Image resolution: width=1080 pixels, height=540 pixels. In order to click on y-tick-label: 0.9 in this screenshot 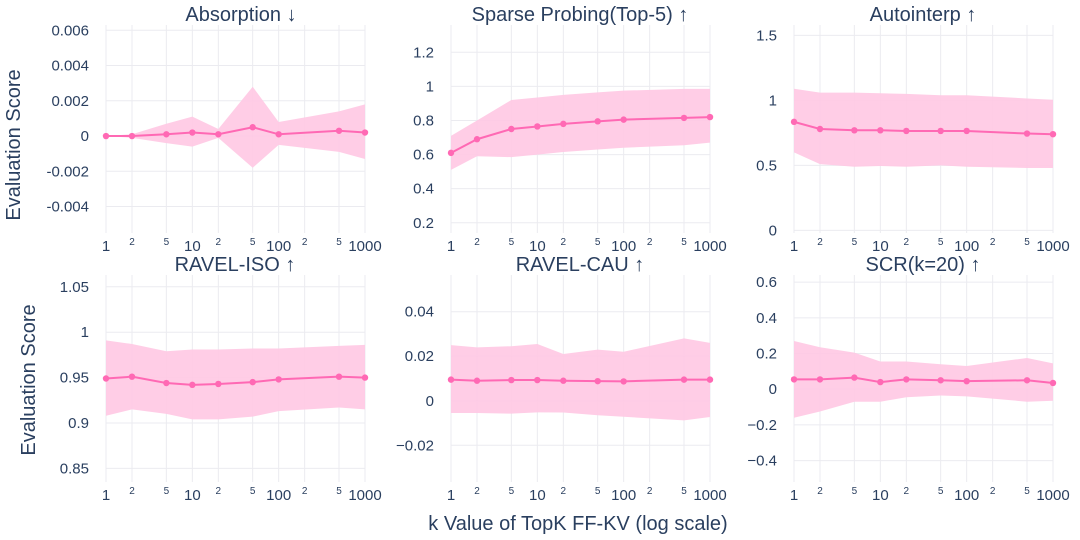, I will do `click(78, 423)`.